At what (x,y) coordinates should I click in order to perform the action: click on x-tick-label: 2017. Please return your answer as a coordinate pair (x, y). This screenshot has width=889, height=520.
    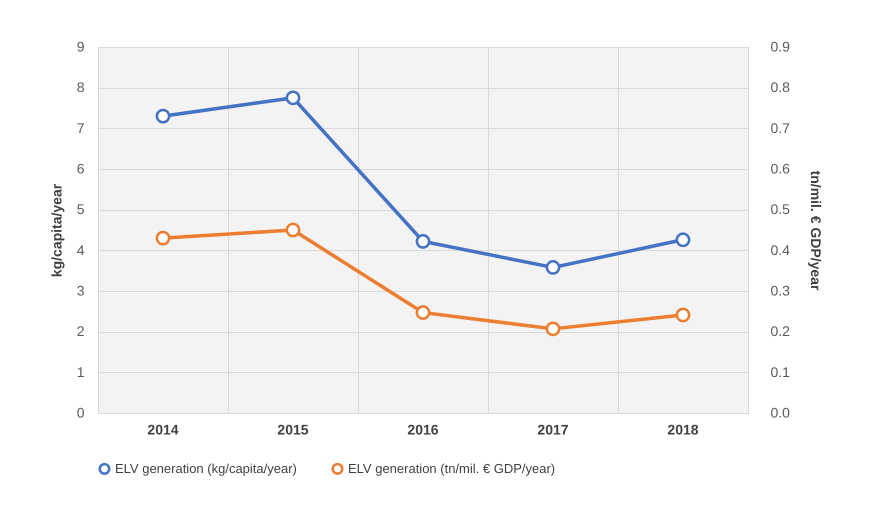
    Looking at the image, I should click on (553, 430).